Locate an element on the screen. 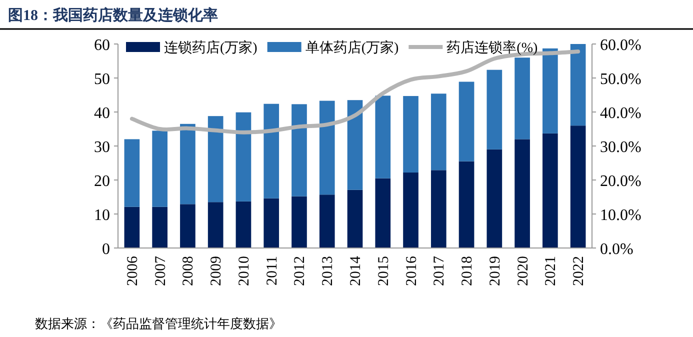 The width and height of the screenshot is (693, 337). x-tick-label: 2006 is located at coordinates (132, 271).